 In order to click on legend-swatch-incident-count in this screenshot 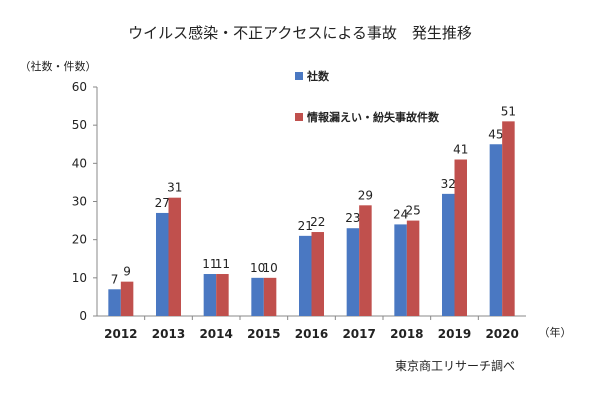, I will do `click(299, 117)`.